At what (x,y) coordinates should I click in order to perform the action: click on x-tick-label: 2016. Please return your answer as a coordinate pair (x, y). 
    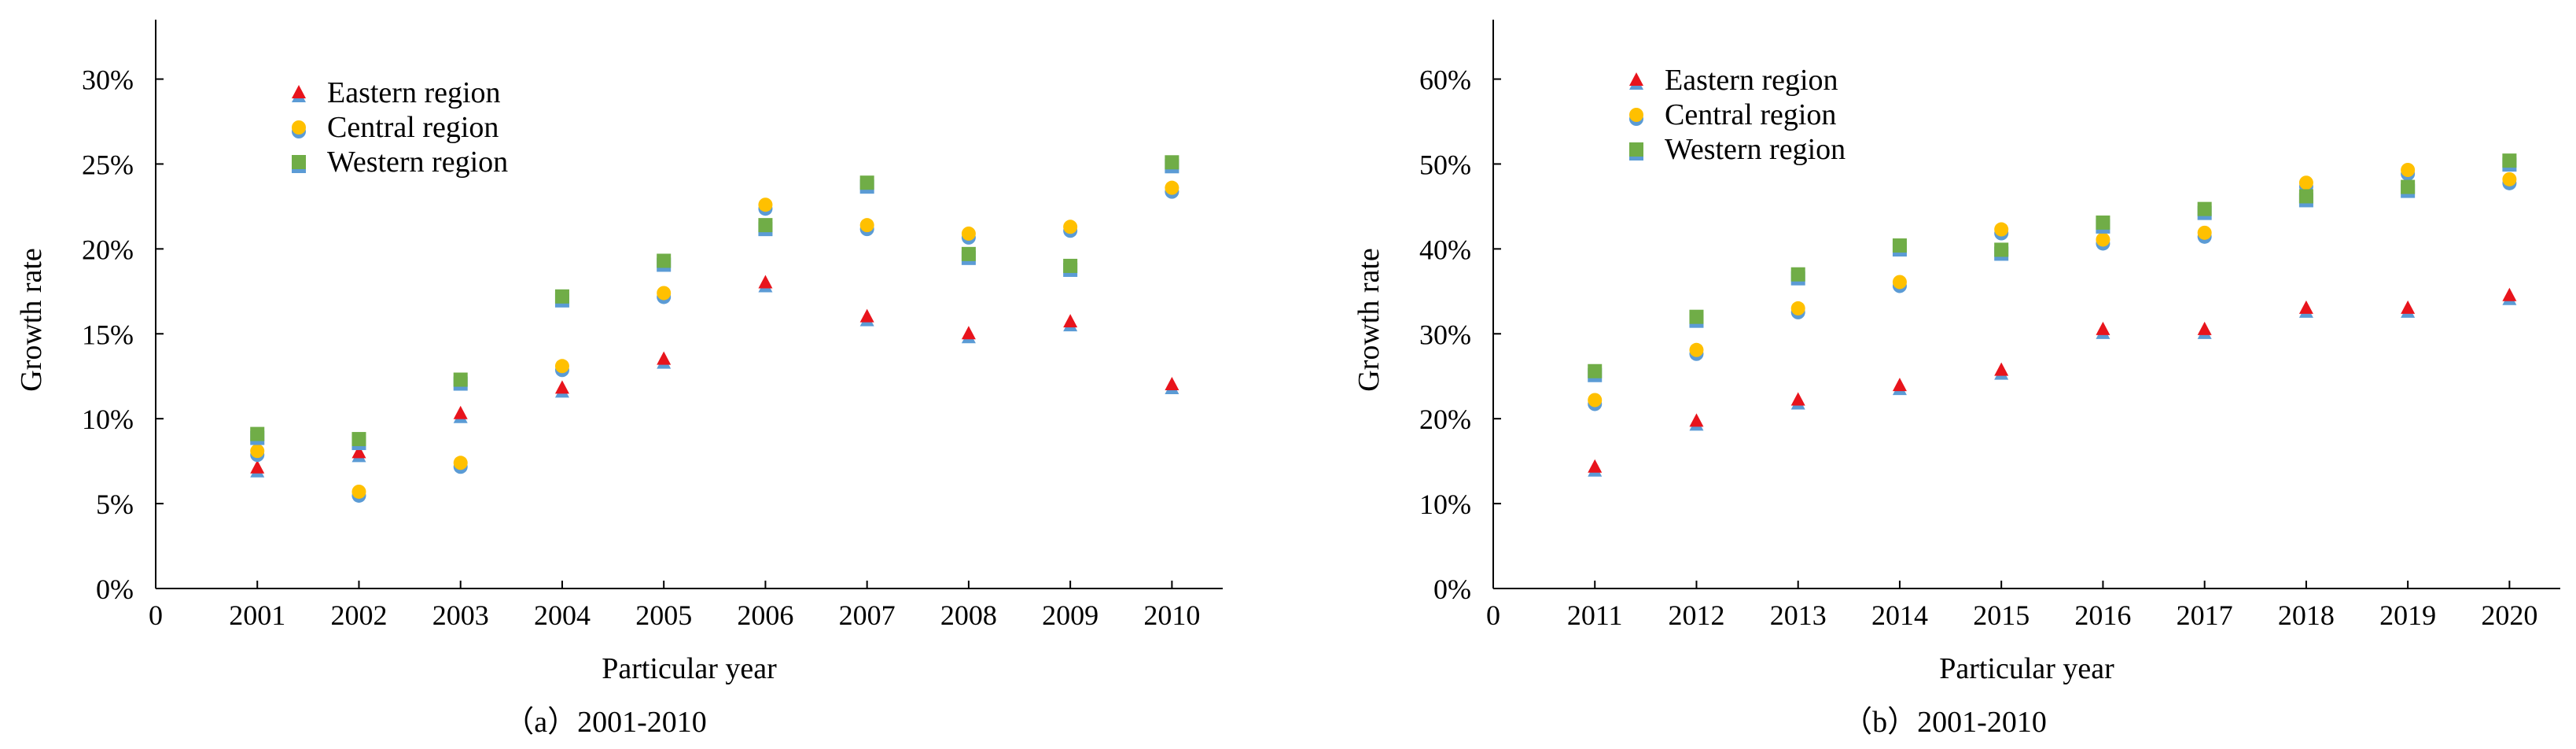
    Looking at the image, I should click on (2102, 615).